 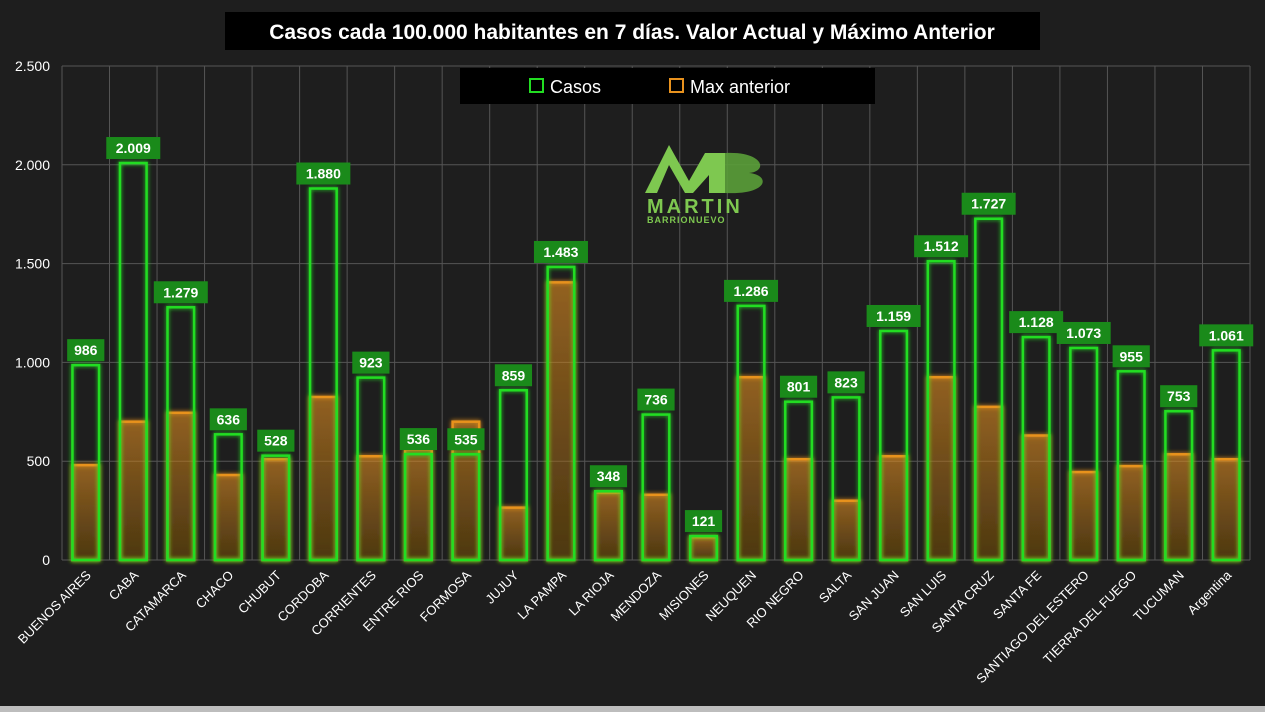 I want to click on data-label: 986, so click(x=86, y=350).